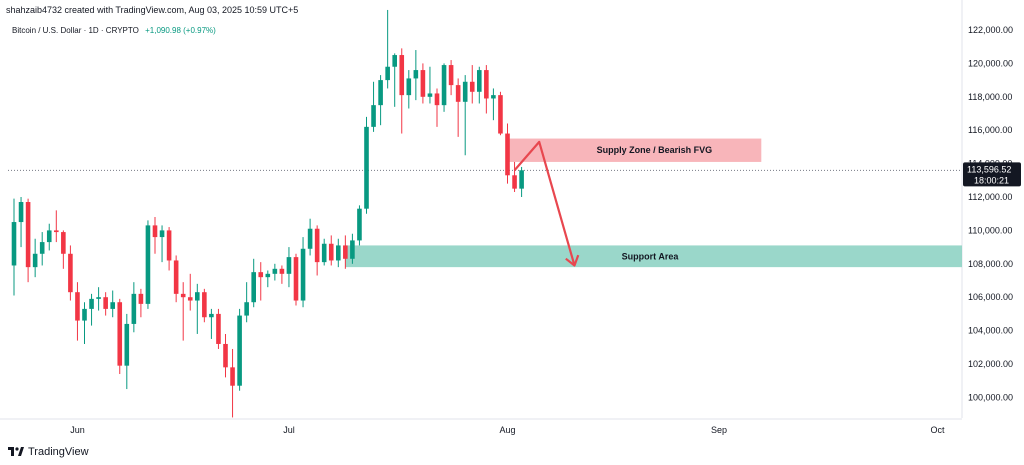 The width and height of the screenshot is (1024, 465). What do you see at coordinates (58, 452) in the screenshot?
I see `tradingview-brand: TradingView` at bounding box center [58, 452].